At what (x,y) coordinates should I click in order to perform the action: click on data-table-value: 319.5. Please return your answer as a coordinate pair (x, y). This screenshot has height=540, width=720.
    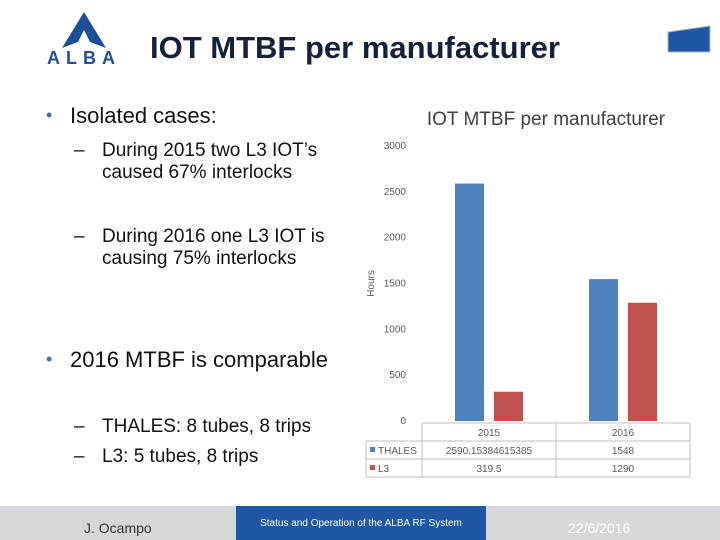
    Looking at the image, I should click on (488, 469).